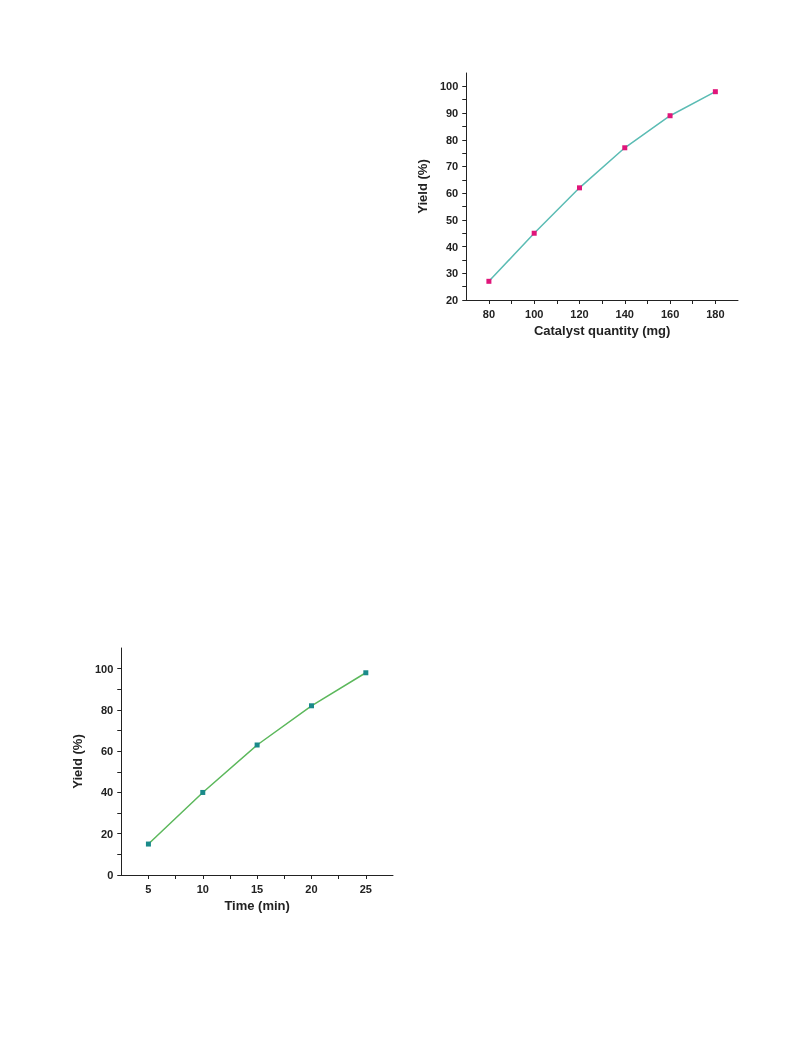  I want to click on y-tick-label: 30, so click(452, 273).